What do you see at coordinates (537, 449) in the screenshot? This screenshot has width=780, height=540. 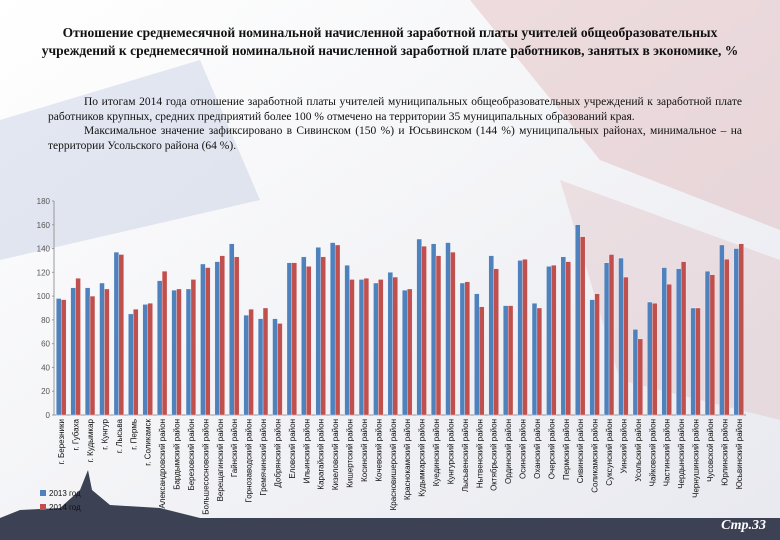 I see `x-tick-label: Оханский район` at bounding box center [537, 449].